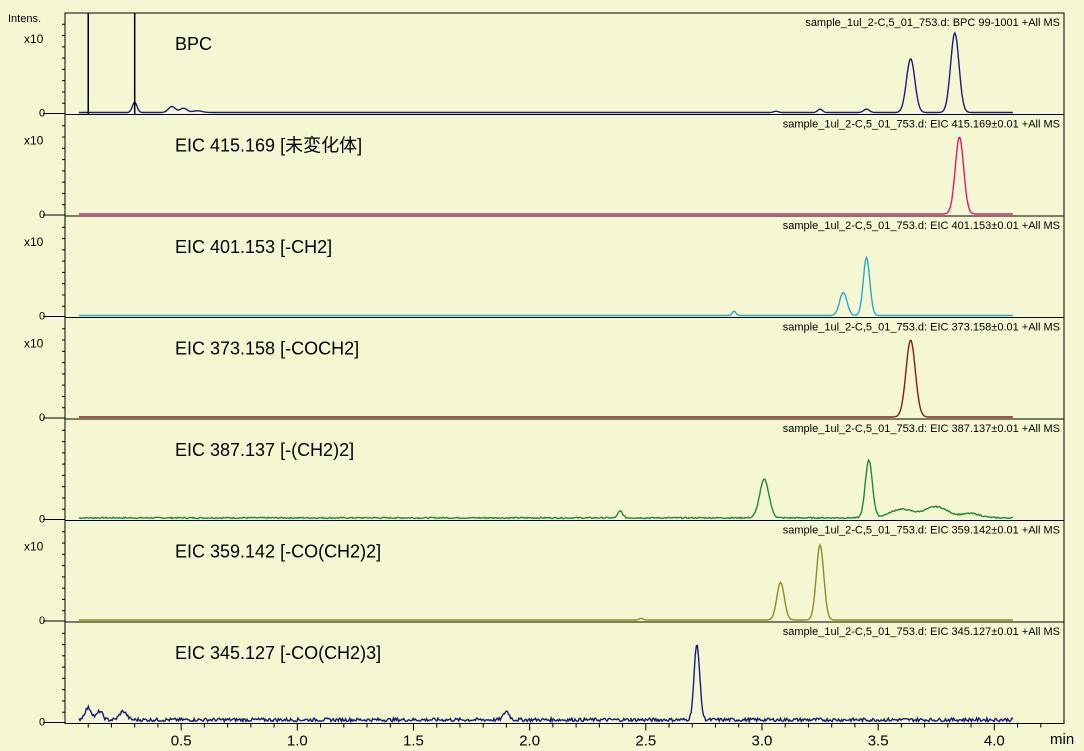  What do you see at coordinates (267, 349) in the screenshot?
I see `trace-label: EIC 373.158 [-COCH2]` at bounding box center [267, 349].